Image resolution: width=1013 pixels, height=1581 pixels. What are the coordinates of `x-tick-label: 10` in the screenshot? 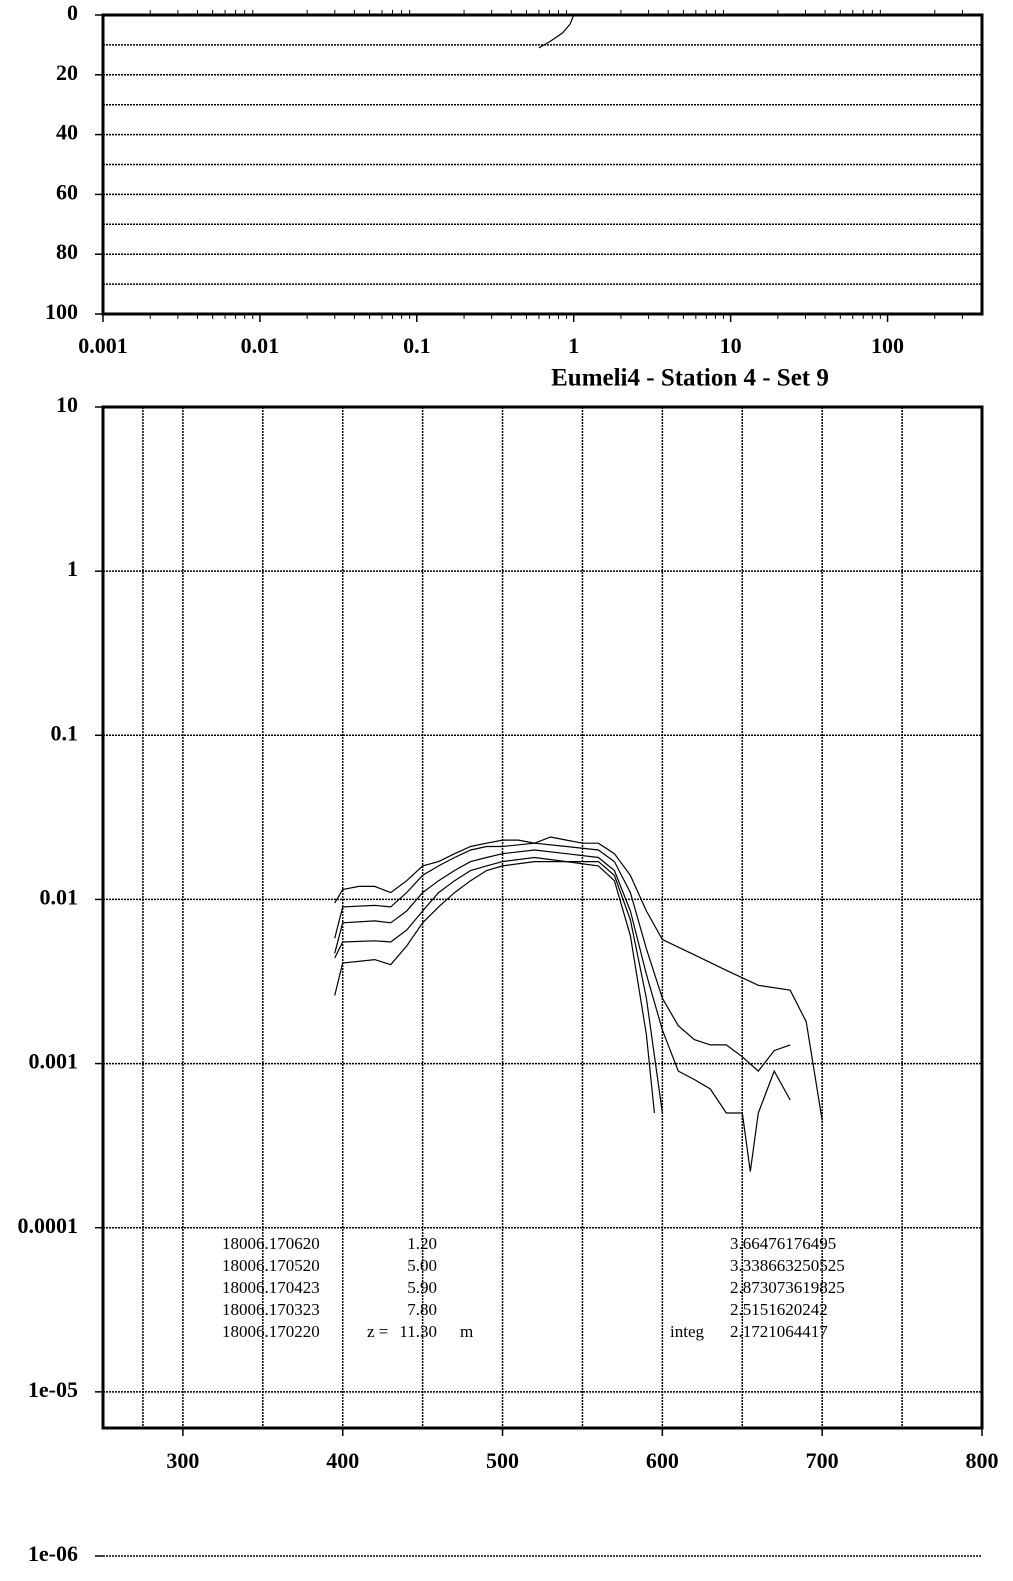 It's located at (731, 345).